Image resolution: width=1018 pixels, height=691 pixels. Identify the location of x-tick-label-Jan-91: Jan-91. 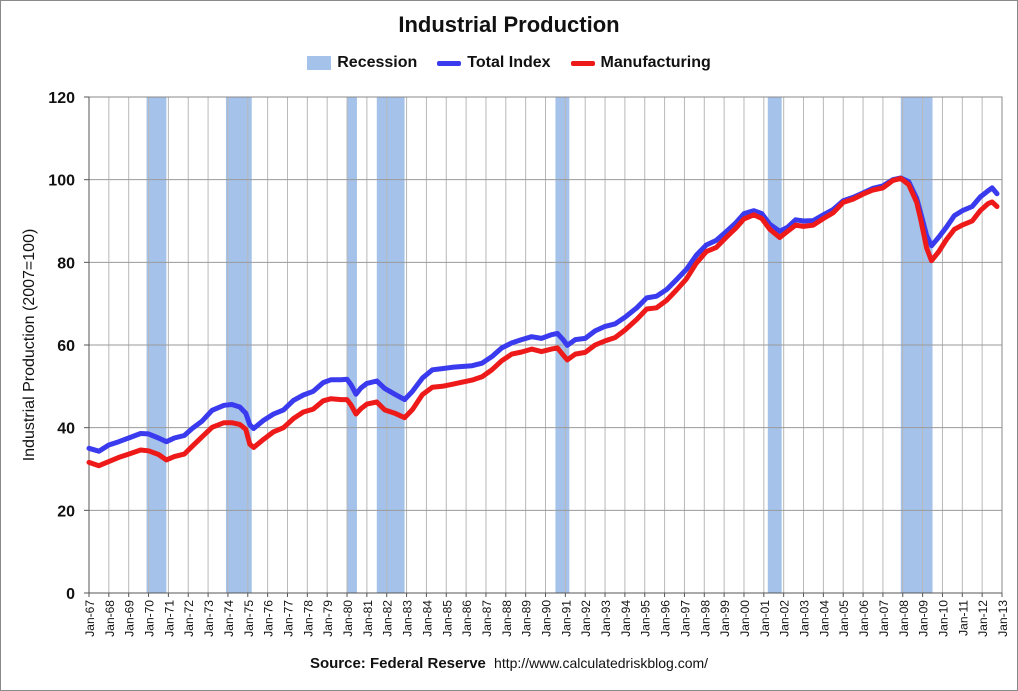
(566, 618).